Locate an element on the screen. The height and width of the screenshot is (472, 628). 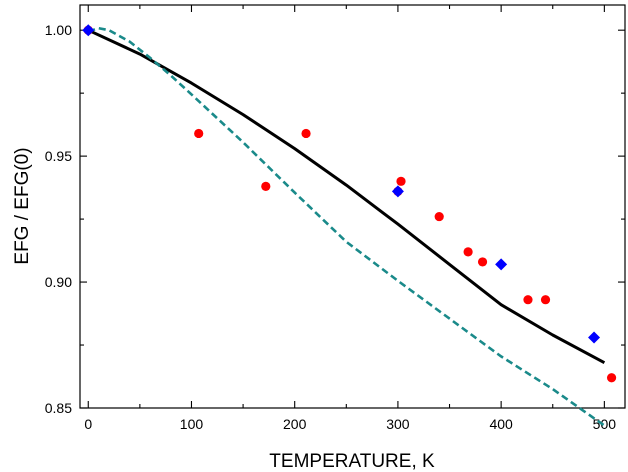
y-tick-label: 0.85 is located at coordinates (58, 408).